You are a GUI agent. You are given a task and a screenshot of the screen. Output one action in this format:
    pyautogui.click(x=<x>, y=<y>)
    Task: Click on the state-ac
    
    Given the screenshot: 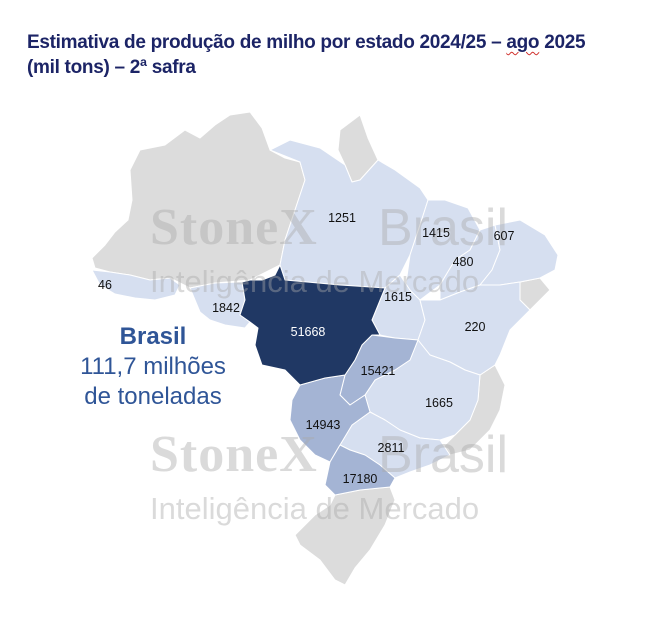 What is the action you would take?
    pyautogui.click(x=136, y=285)
    